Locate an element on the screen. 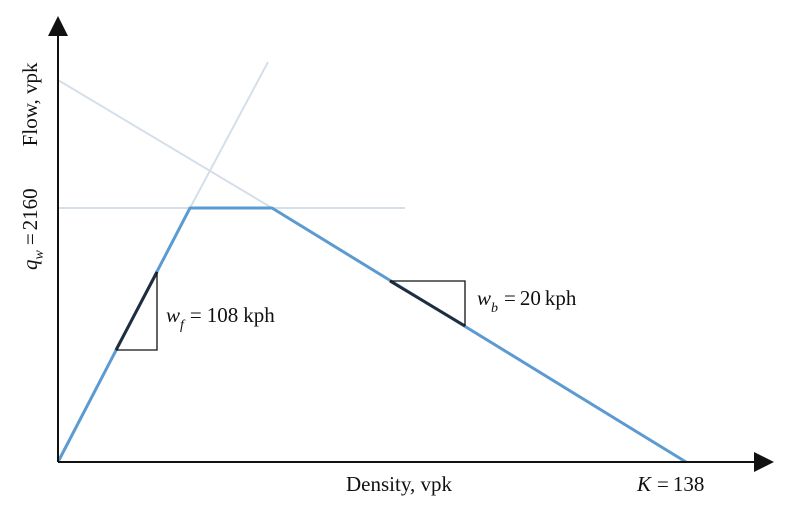 The height and width of the screenshot is (516, 786). backward-wave-value: 20 is located at coordinates (530, 298).